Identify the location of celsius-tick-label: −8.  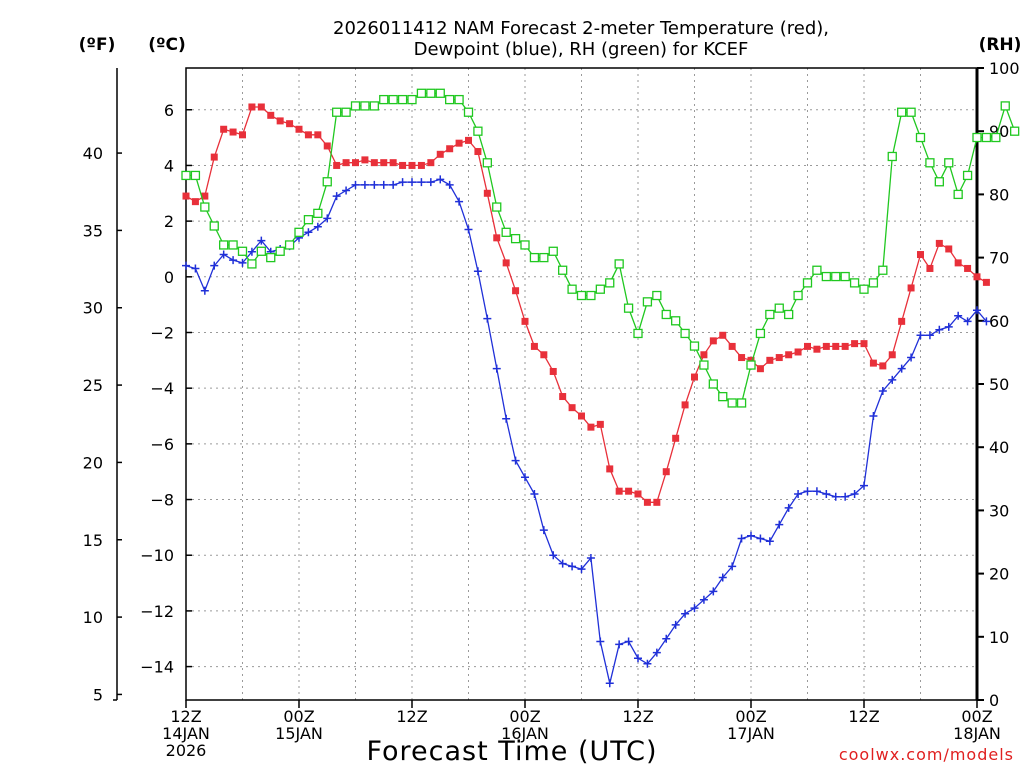
(162, 500).